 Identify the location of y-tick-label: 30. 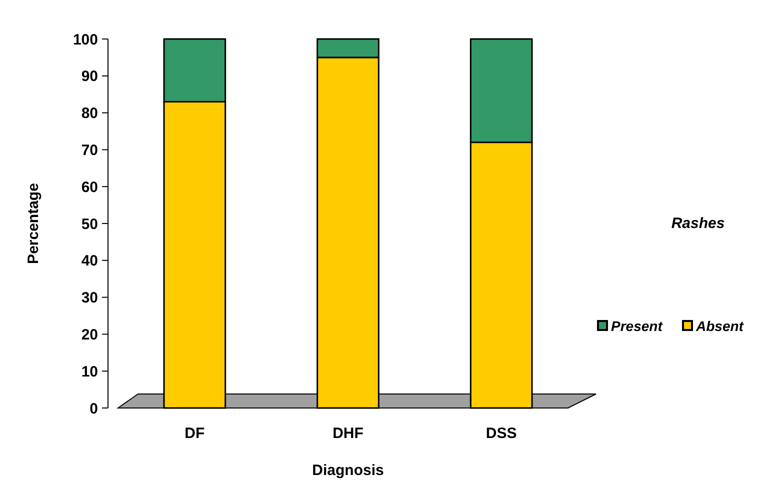
(89, 298).